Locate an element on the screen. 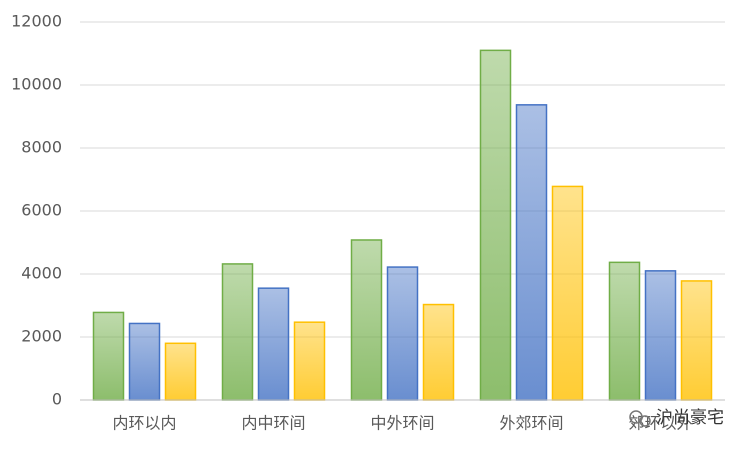 The height and width of the screenshot is (454, 750). watermark: 沪尚豪宅 is located at coordinates (676, 417).